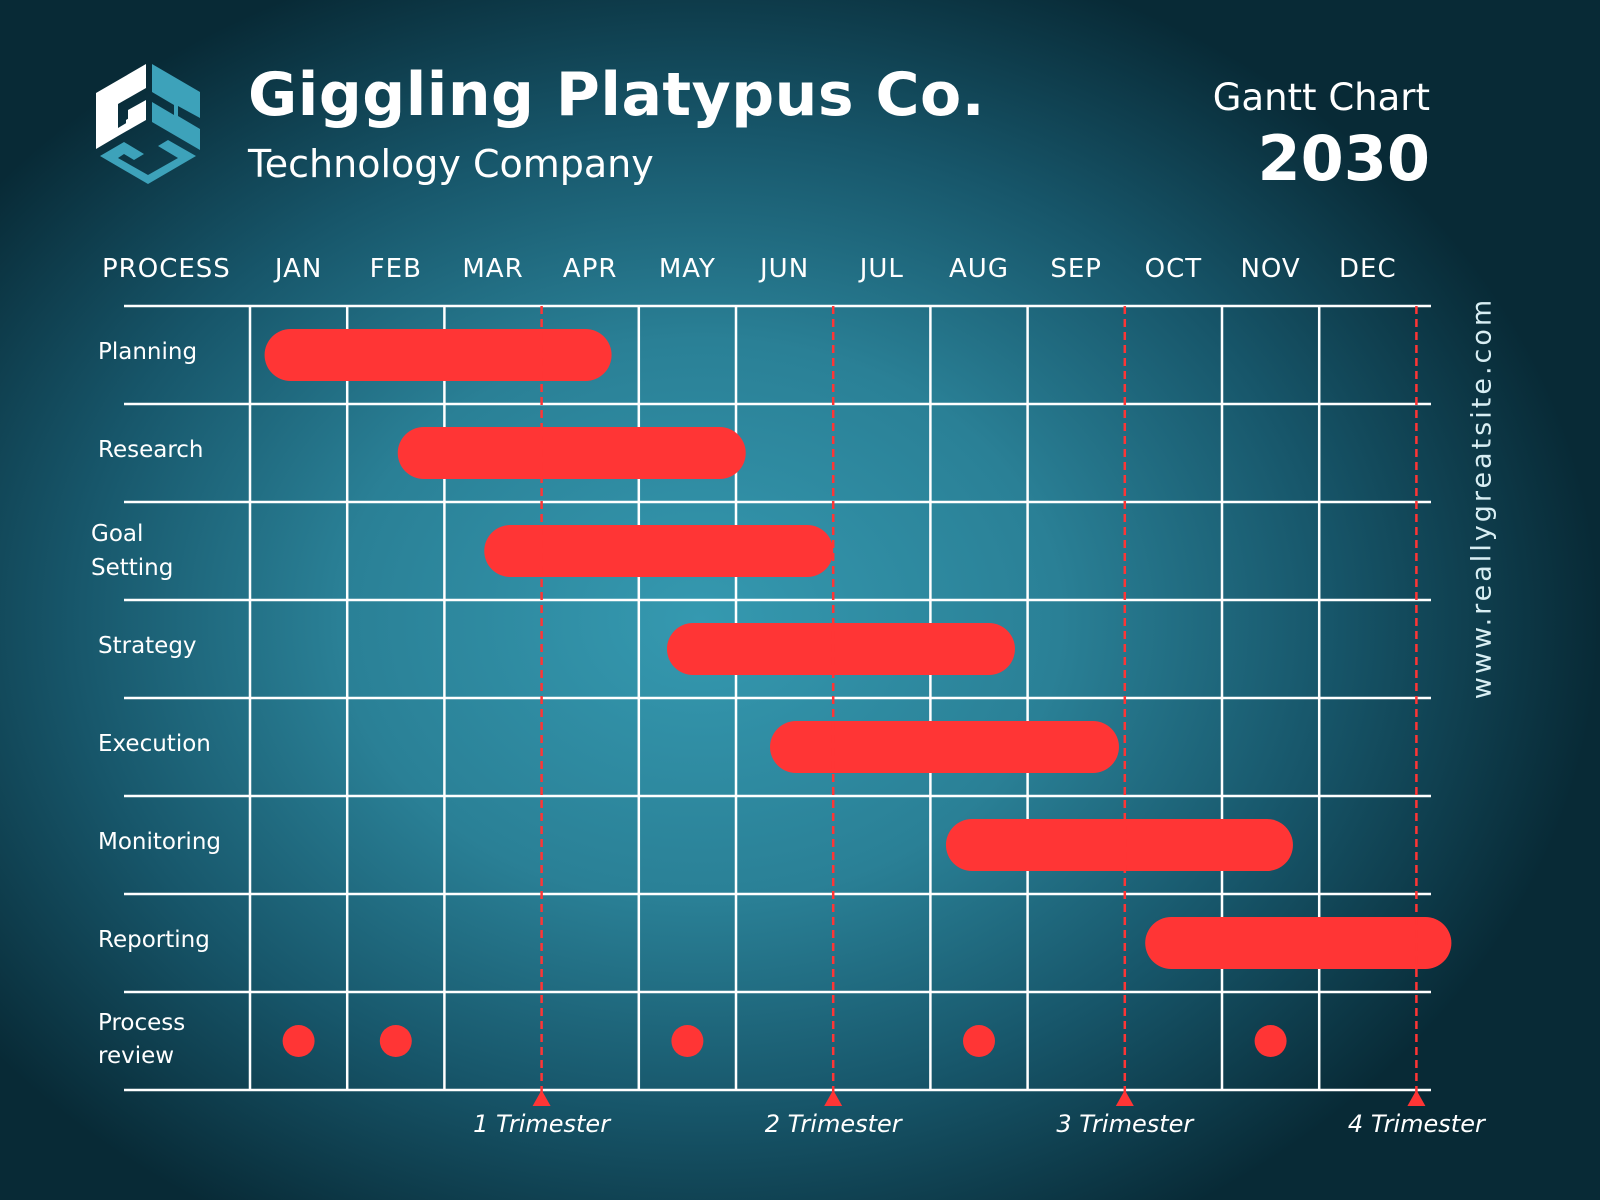  Describe the element at coordinates (542, 1124) in the screenshot. I see `trimester-label: 1 Trimester` at that location.